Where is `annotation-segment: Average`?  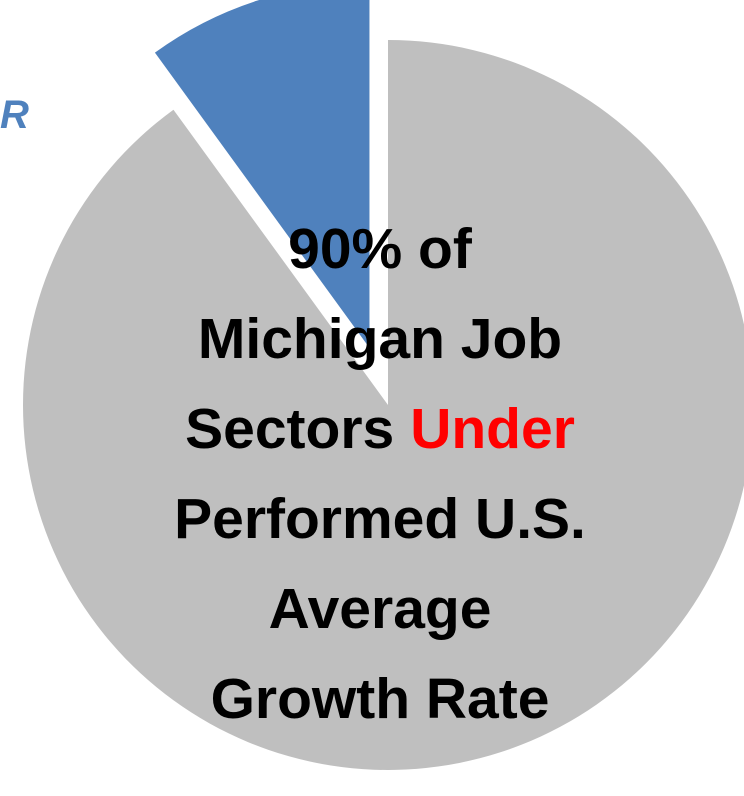 annotation-segment: Average is located at coordinates (380, 609).